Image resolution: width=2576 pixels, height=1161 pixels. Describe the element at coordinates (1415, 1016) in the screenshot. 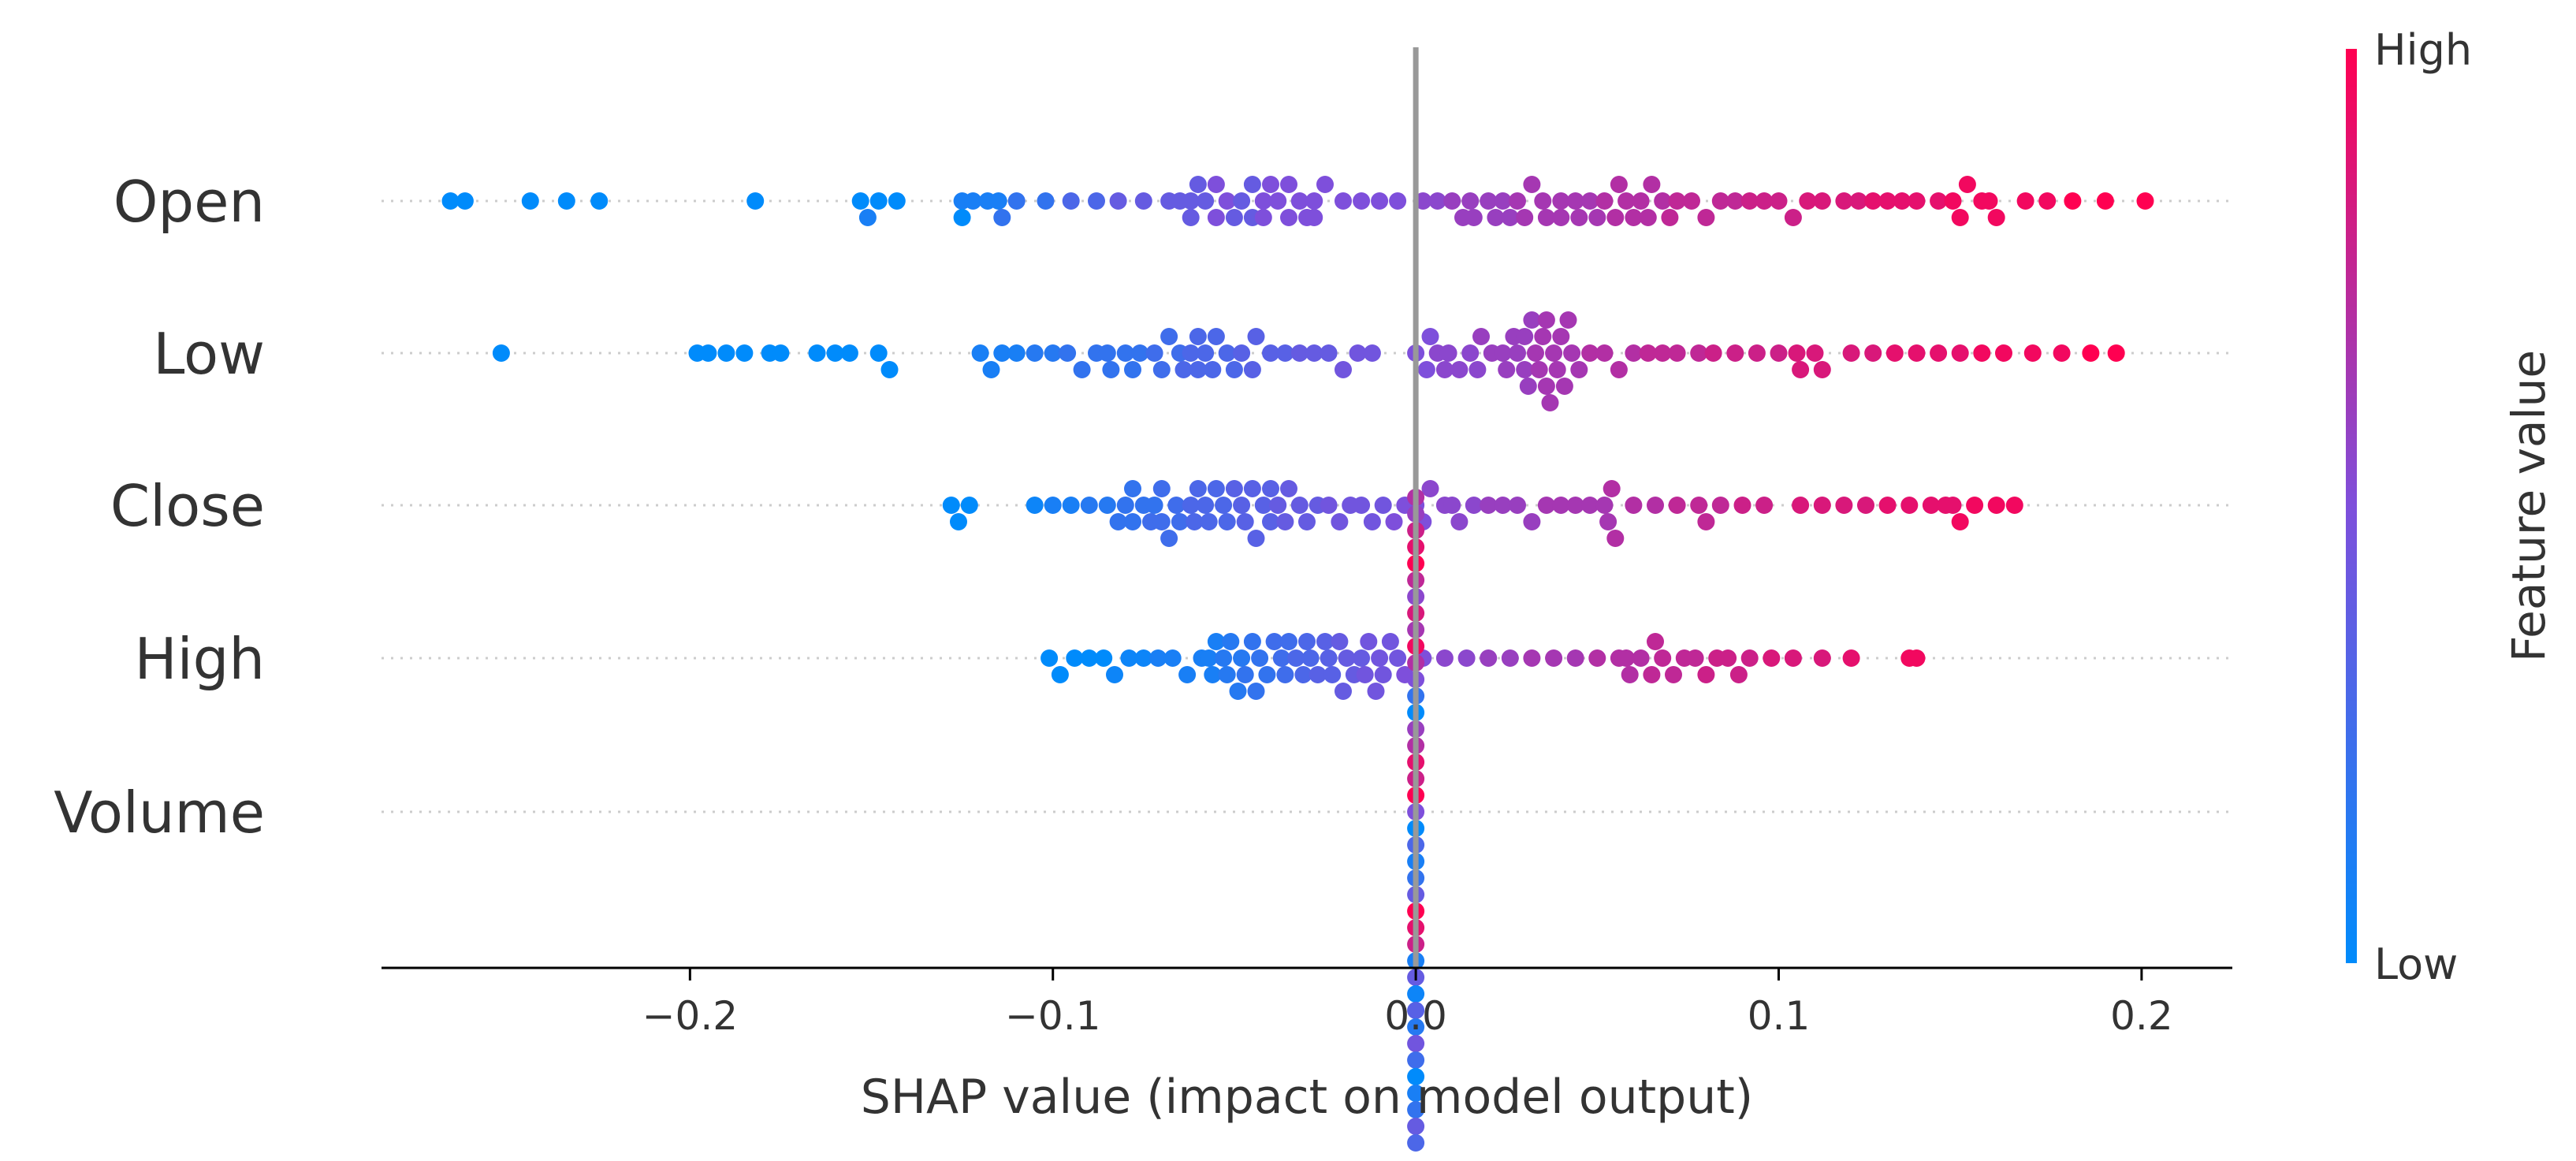

I see `x-tick-label-2: 0.0` at that location.